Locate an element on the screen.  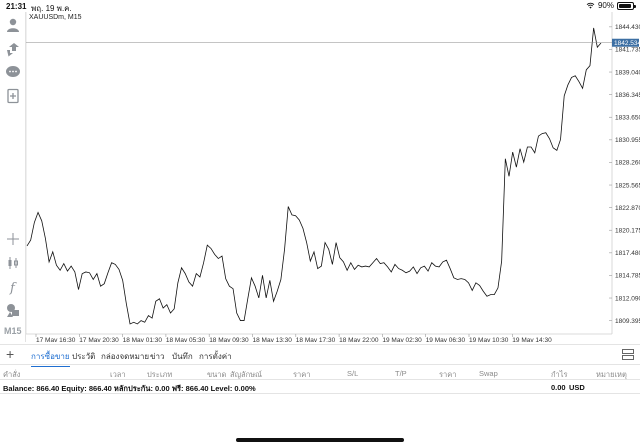
tab-news: ข่าว is located at coordinates (157, 356).